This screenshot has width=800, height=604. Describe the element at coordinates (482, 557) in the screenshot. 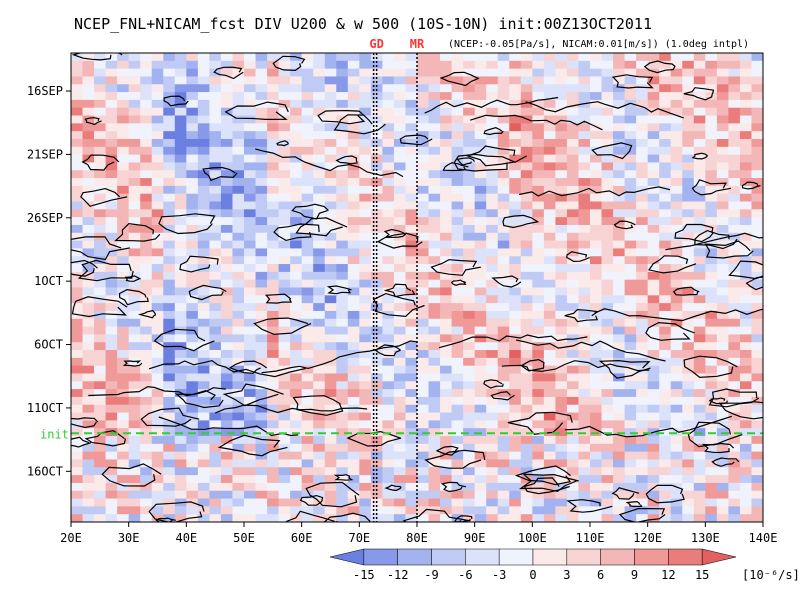

I see `colorbar-swatch` at that location.